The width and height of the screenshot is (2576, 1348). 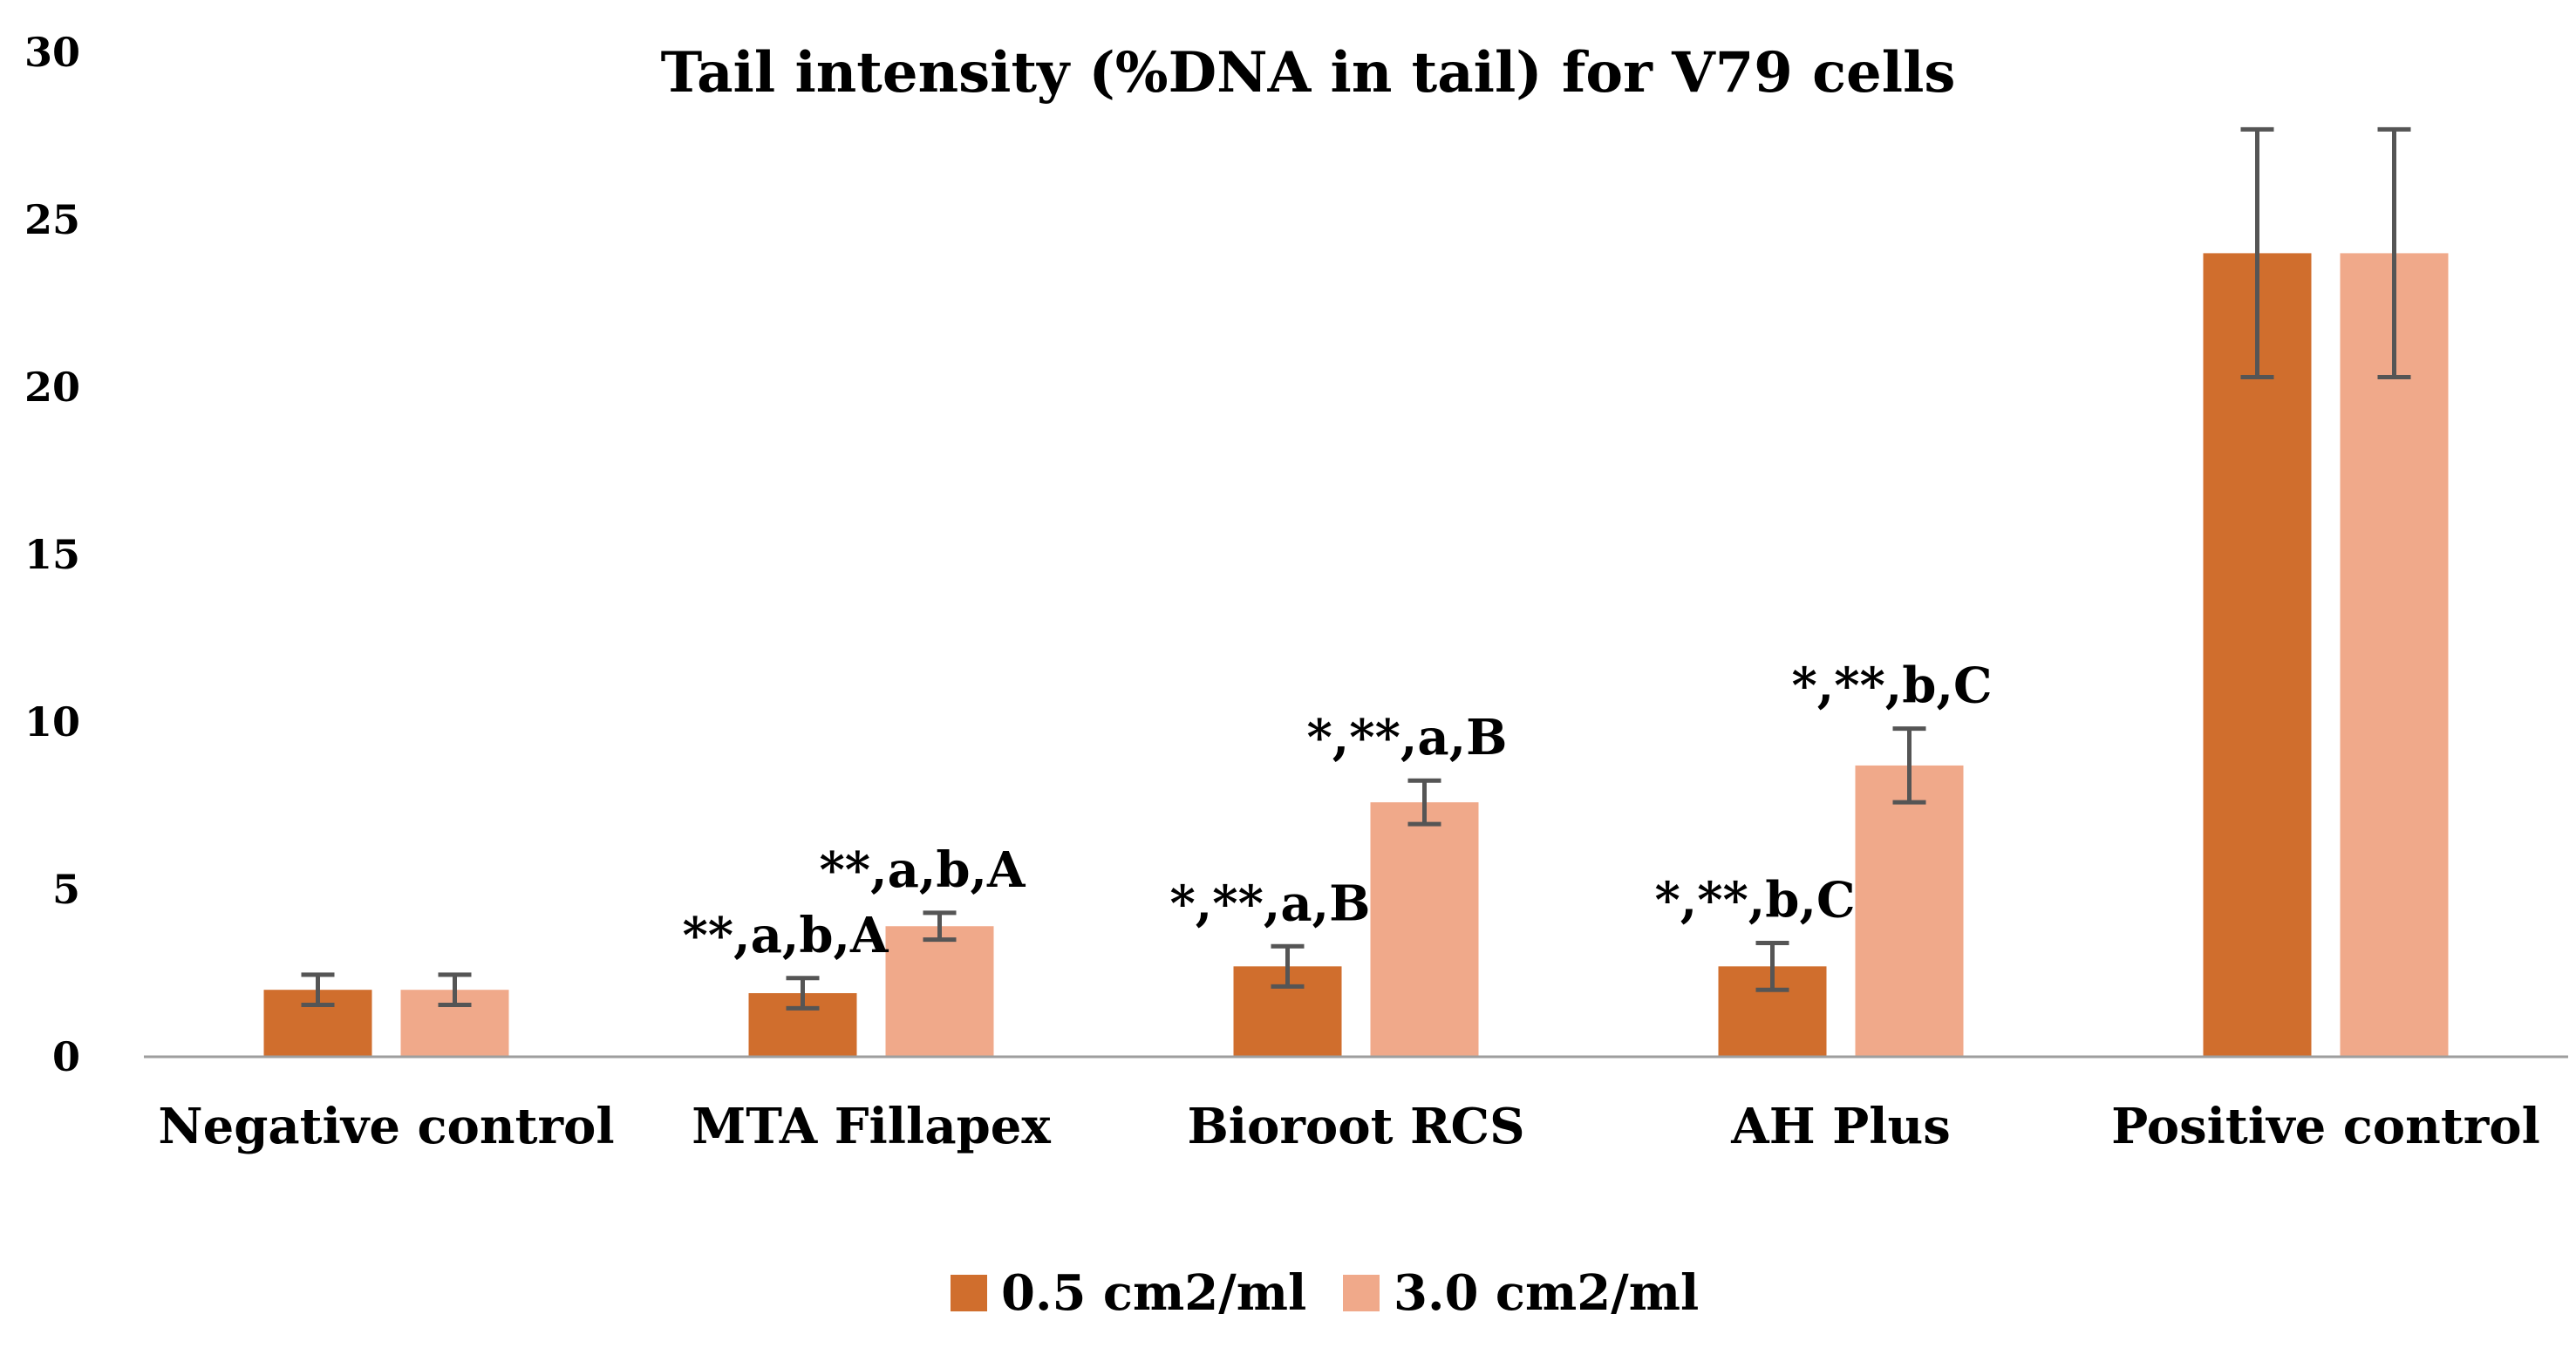 I want to click on category-label-mta-fillapex: MTA Fillapex, so click(x=872, y=1126).